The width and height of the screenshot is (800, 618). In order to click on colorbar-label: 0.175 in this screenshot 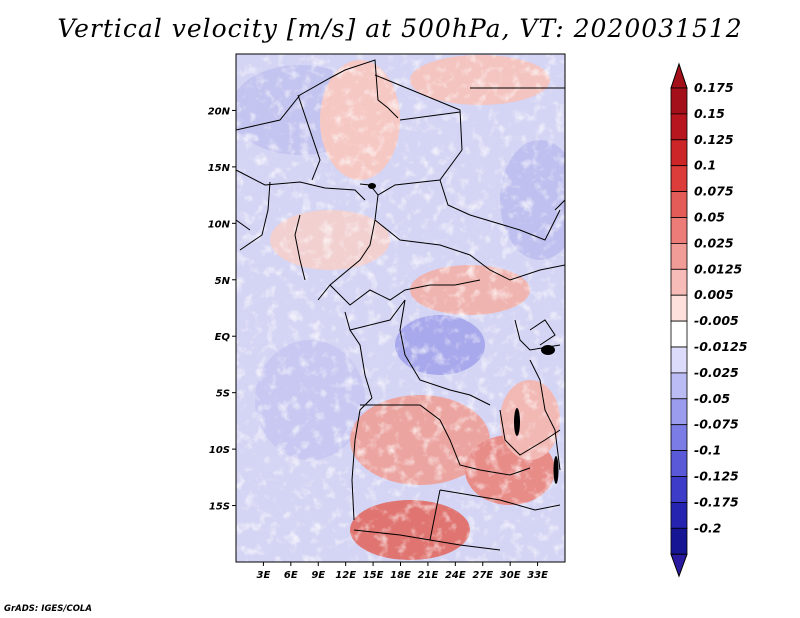, I will do `click(714, 87)`.